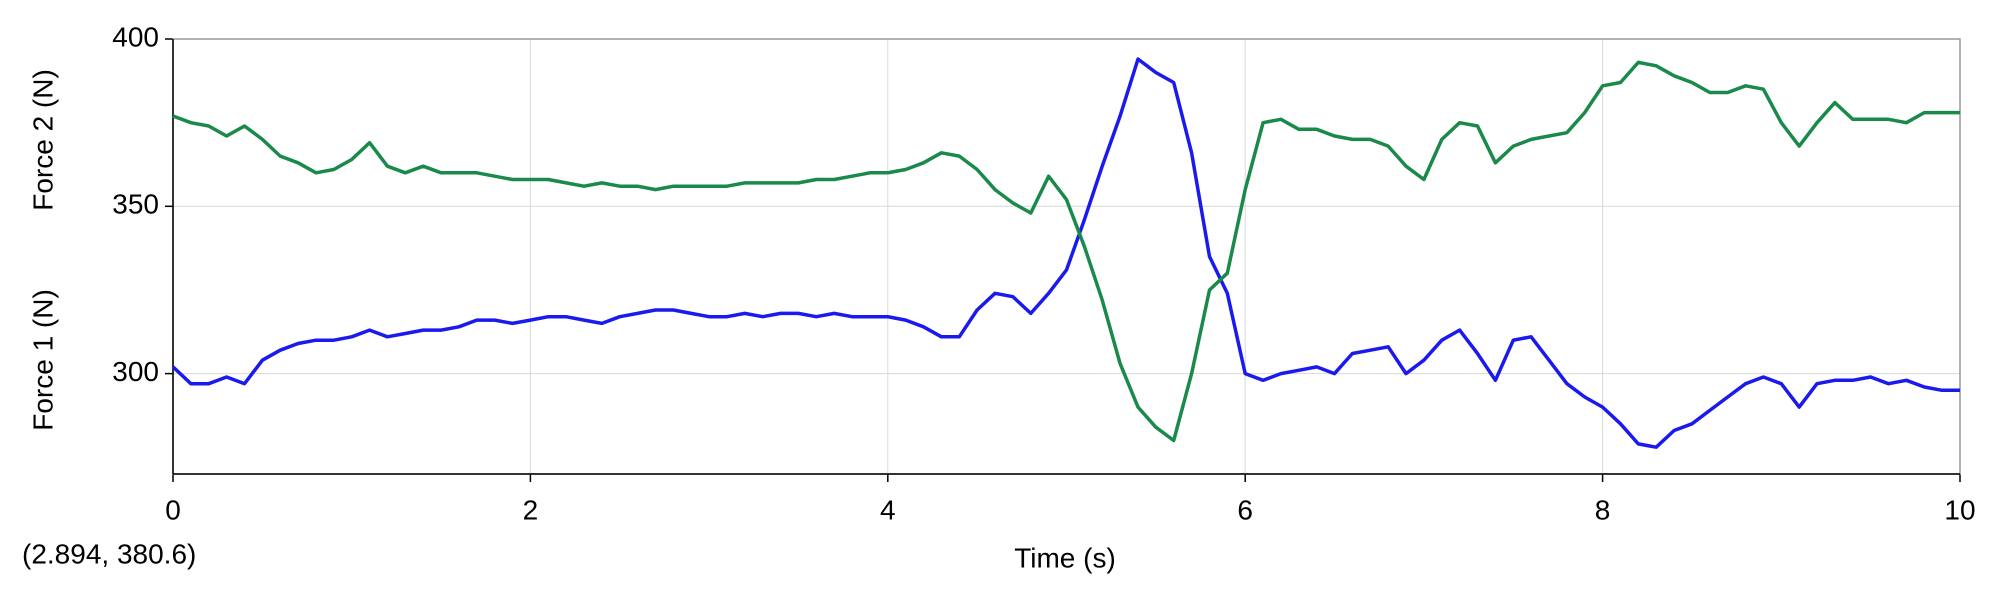 The width and height of the screenshot is (1999, 595). Describe the element at coordinates (173, 509) in the screenshot. I see `x-tick-label: 0` at that location.